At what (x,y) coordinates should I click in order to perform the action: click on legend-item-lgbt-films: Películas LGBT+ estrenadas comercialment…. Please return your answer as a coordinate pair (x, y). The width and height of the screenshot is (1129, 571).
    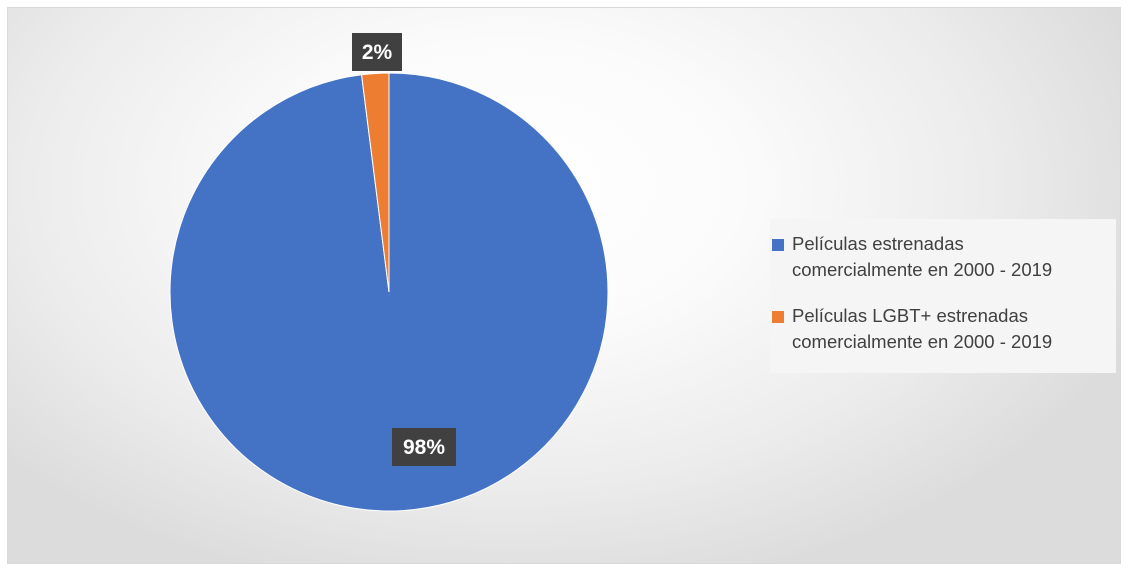
    Looking at the image, I should click on (944, 329).